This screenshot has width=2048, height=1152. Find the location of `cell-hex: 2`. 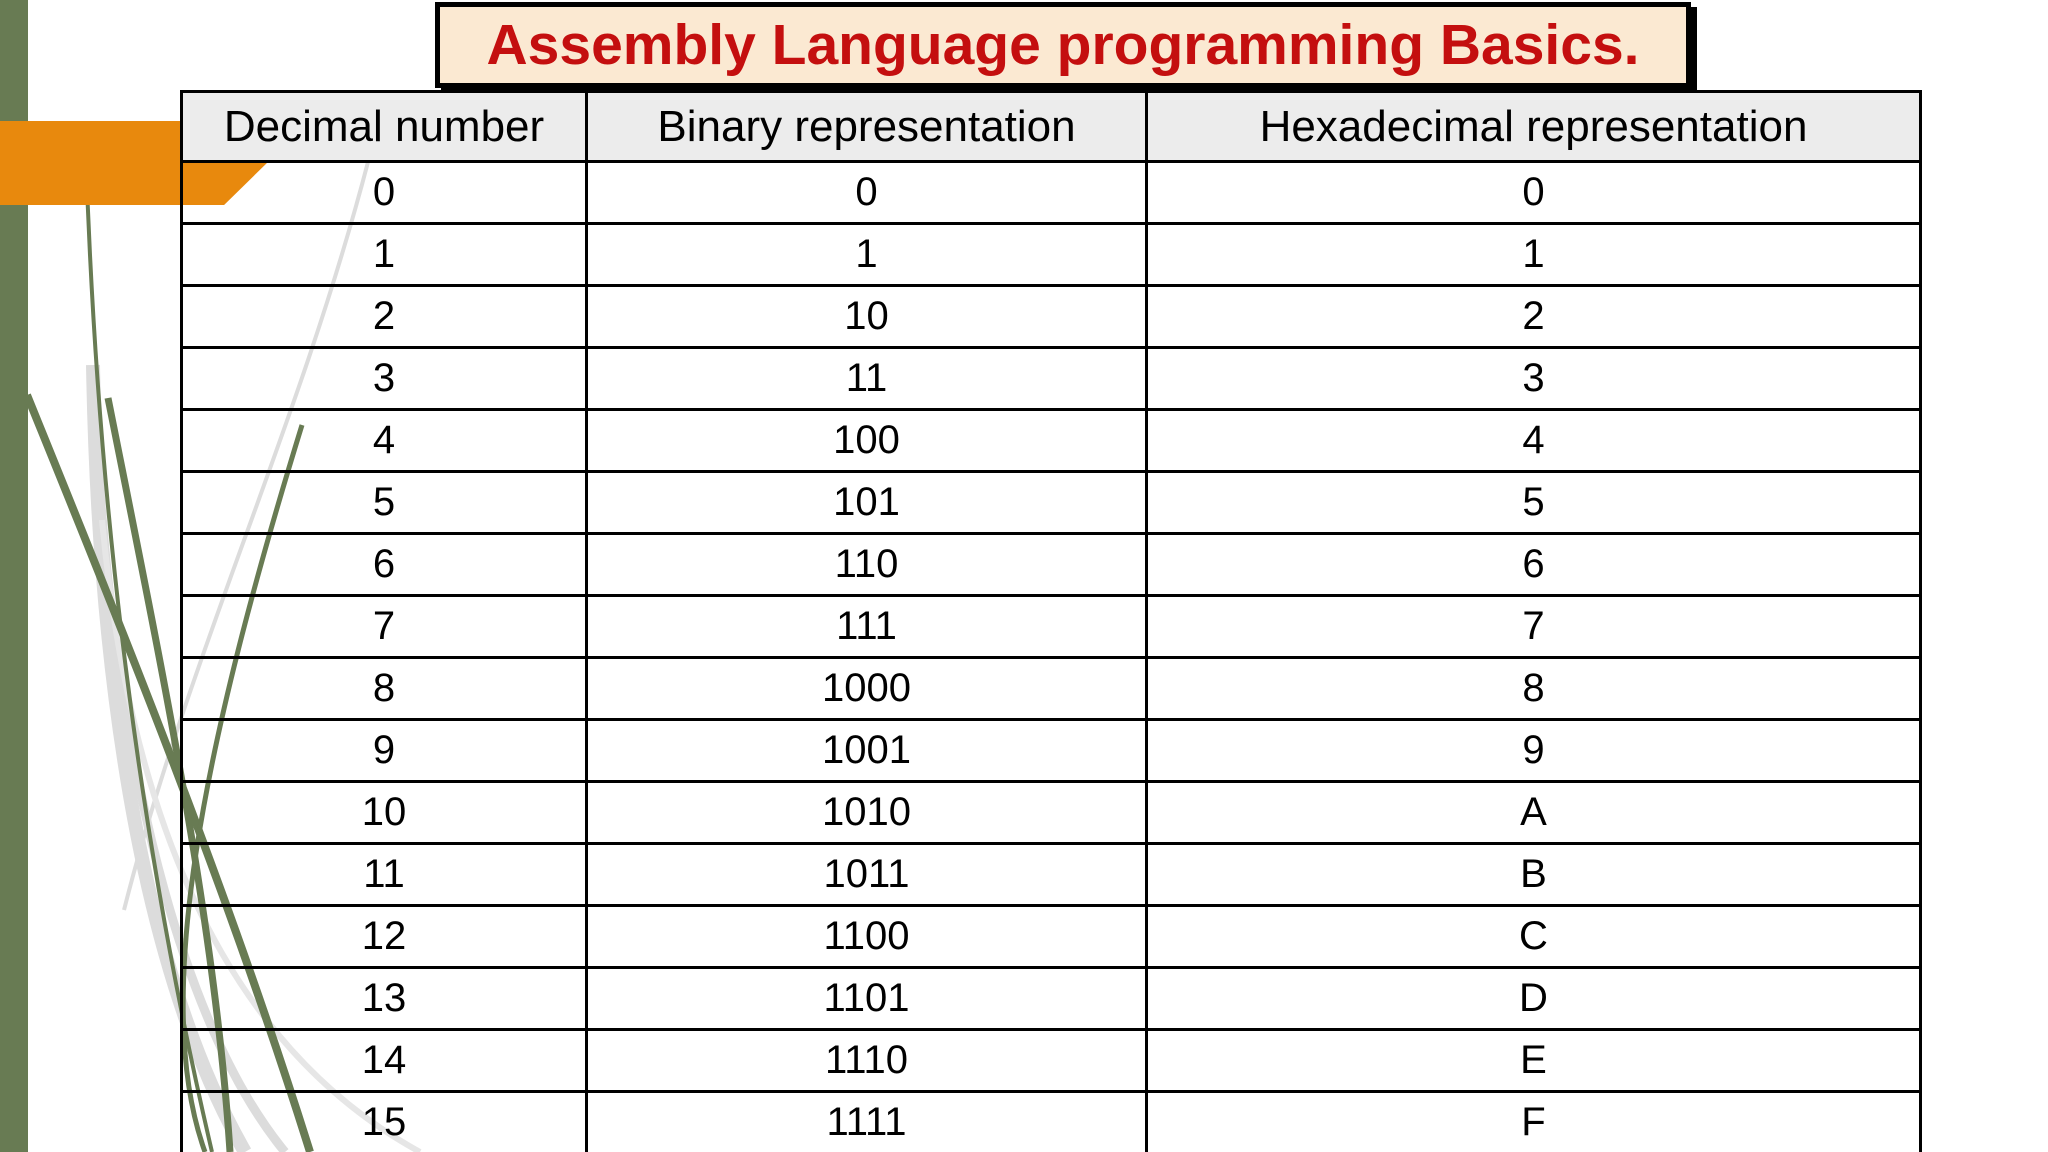

cell-hex: 2 is located at coordinates (1533, 316).